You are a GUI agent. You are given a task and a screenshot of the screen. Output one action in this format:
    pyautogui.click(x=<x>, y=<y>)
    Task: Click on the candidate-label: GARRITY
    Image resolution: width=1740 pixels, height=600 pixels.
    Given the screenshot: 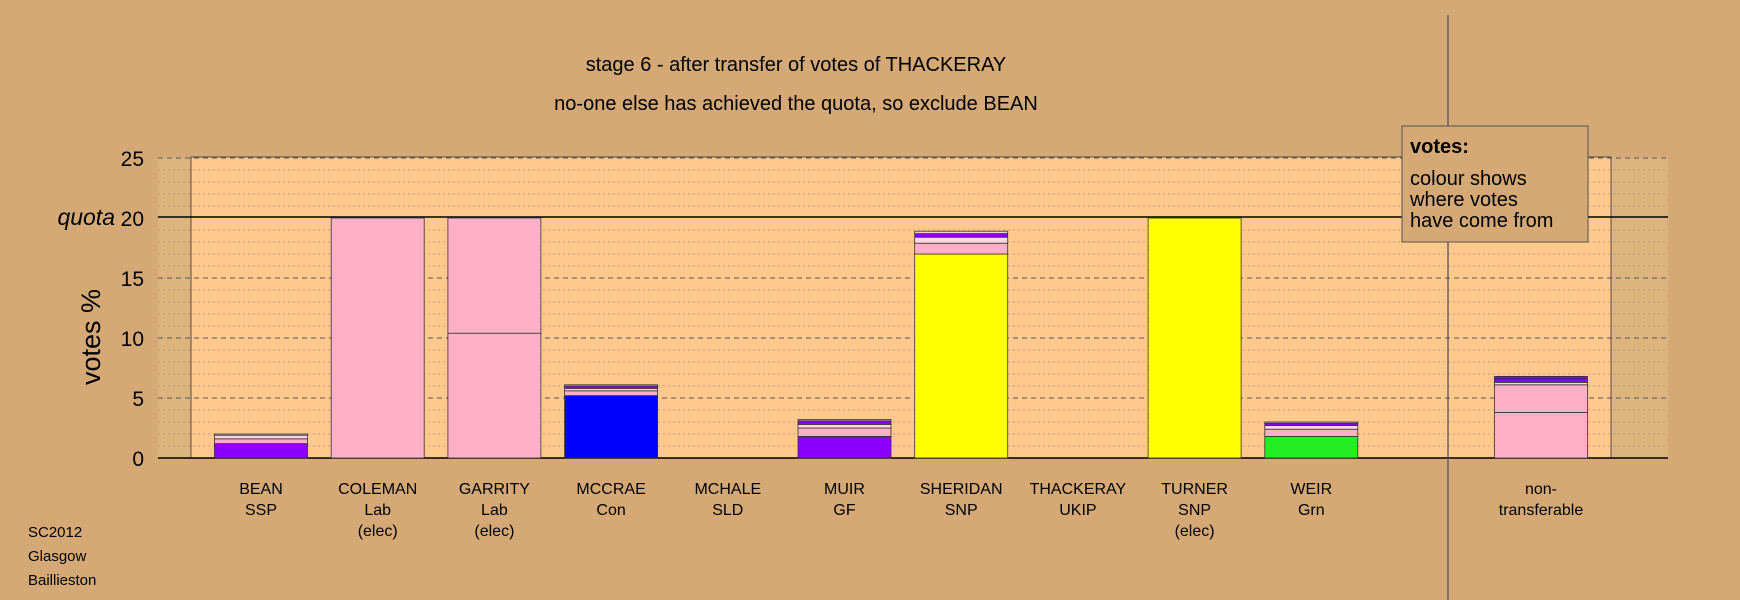 What is the action you would take?
    pyautogui.click(x=494, y=489)
    